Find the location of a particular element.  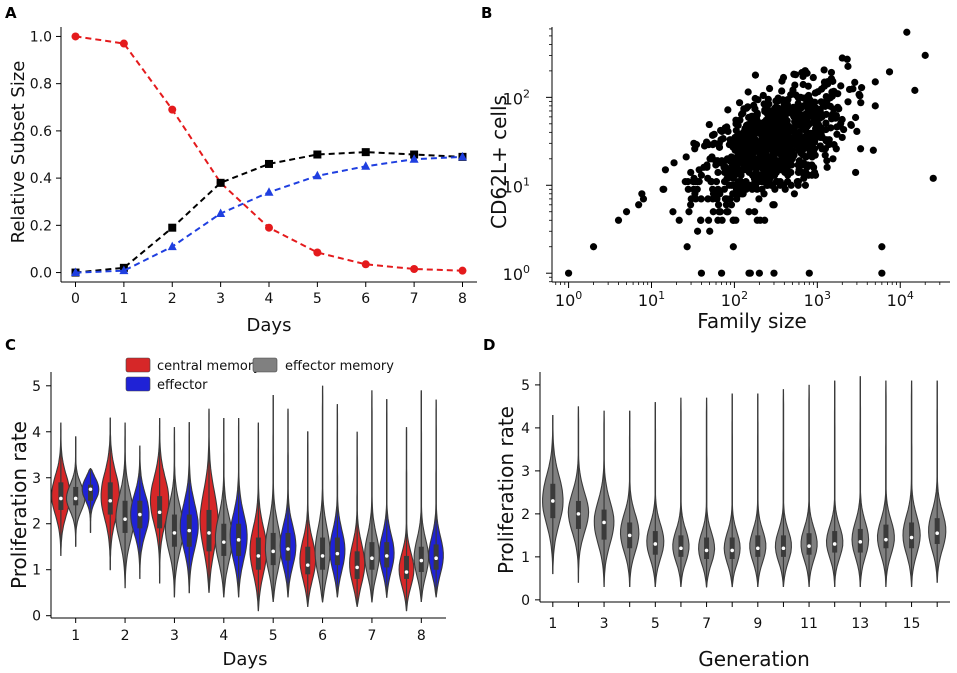

panel-a-x-tick-label: 6 is located at coordinates (365, 299).